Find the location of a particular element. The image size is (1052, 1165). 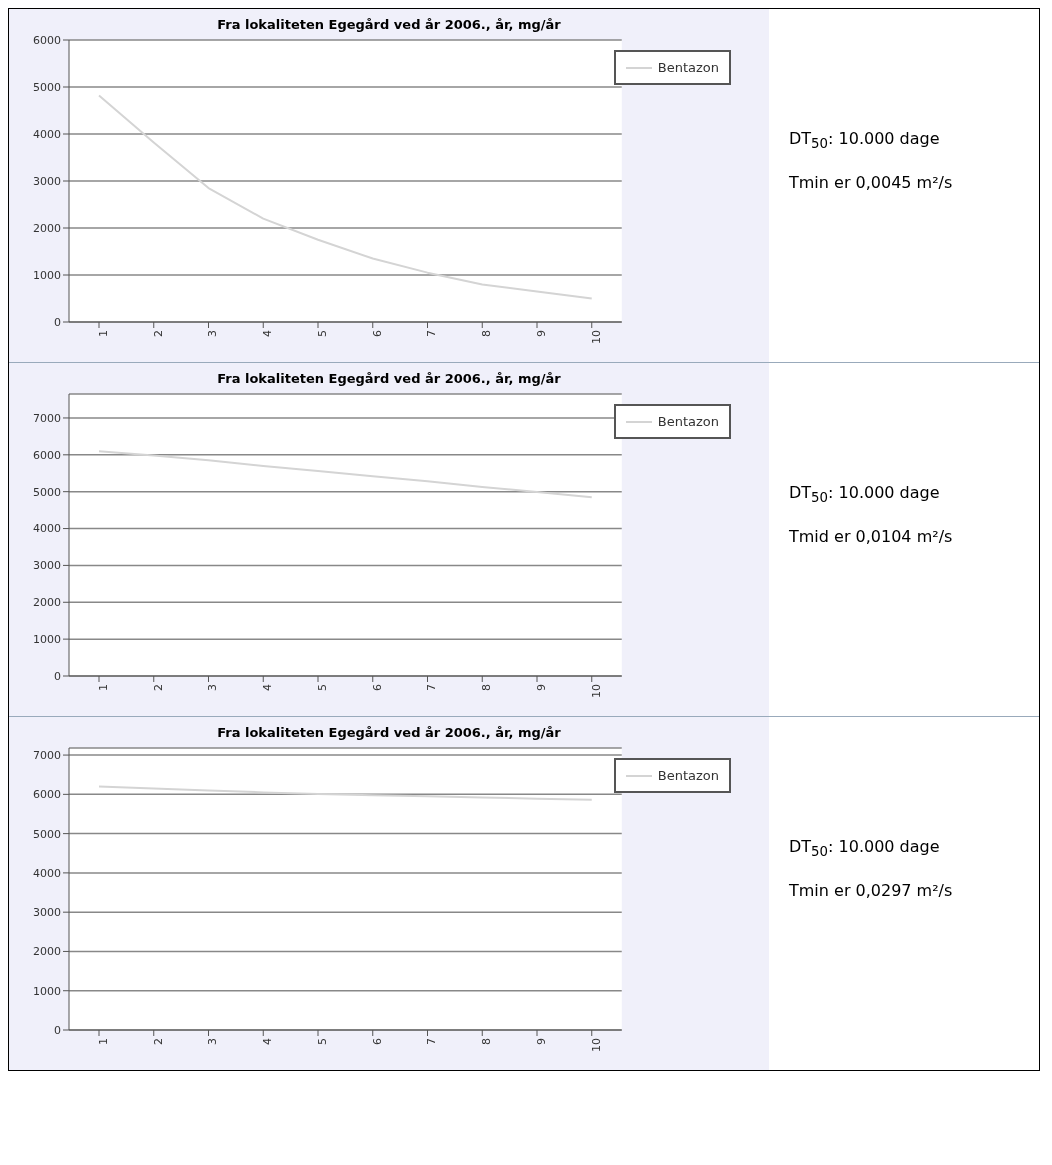

text: Tmin er 0,0297 m²/s is located at coordinates (871, 891).